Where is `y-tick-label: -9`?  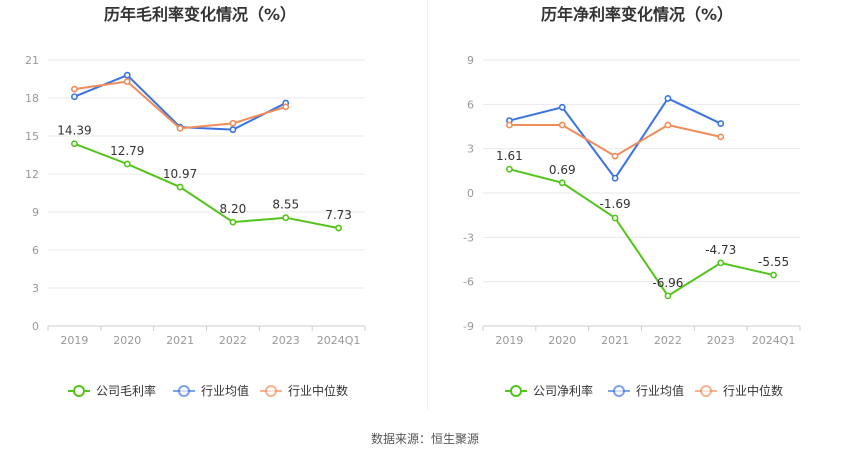 y-tick-label: -9 is located at coordinates (468, 326).